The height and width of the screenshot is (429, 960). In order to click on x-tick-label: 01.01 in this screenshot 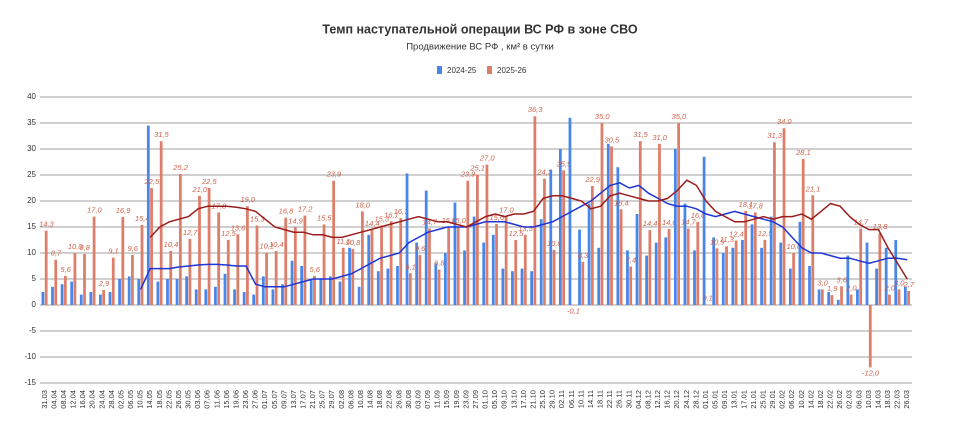, I will do `click(705, 399)`.